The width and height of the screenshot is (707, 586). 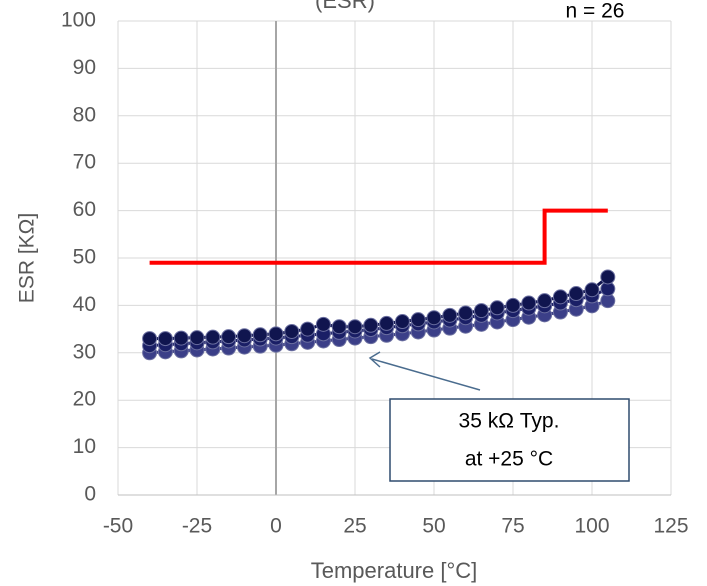 What do you see at coordinates (84, 304) in the screenshot?
I see `y-tick-label: 40` at bounding box center [84, 304].